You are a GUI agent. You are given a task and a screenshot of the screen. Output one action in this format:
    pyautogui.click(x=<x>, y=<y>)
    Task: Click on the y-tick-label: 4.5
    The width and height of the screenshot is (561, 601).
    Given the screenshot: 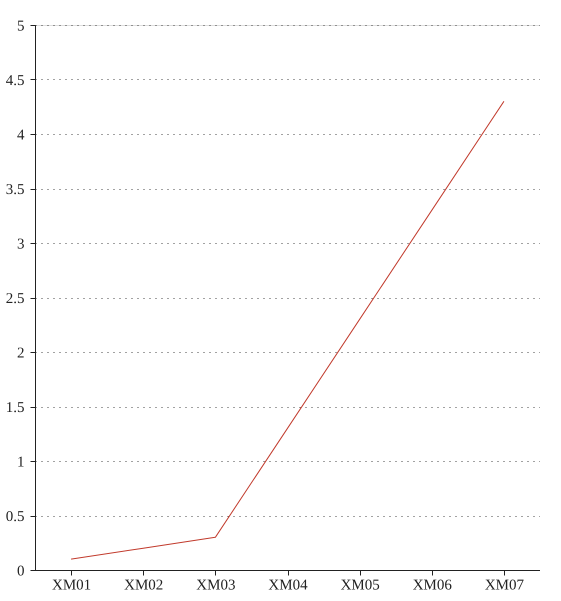 What is the action you would take?
    pyautogui.click(x=15, y=81)
    